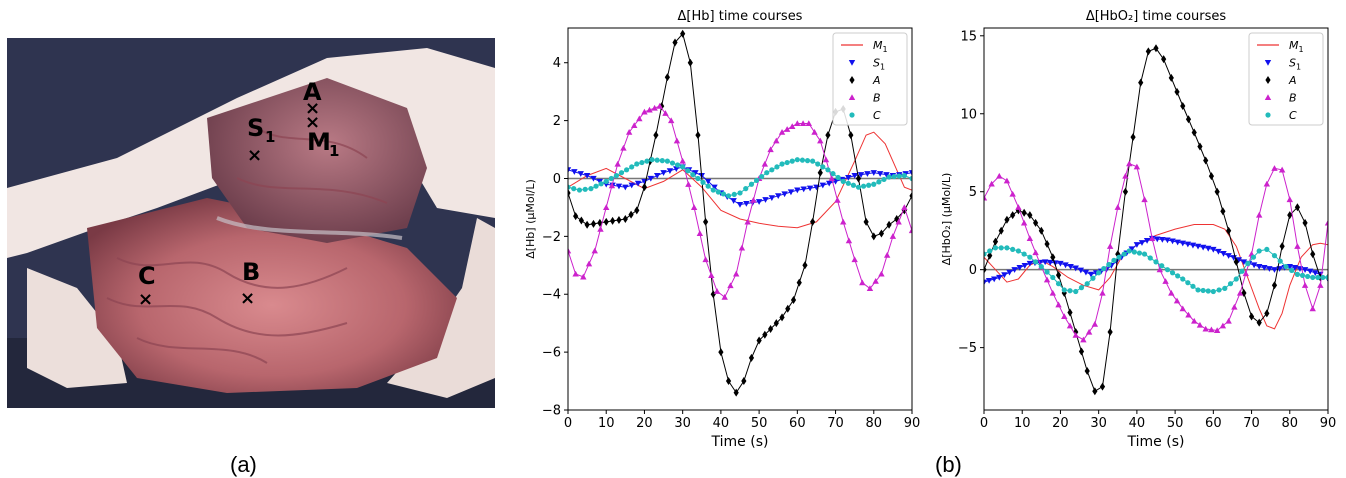 The image size is (1346, 478). Describe the element at coordinates (946, 219) in the screenshot. I see `y-axis-label: Δ[HbO₂] (μMol/L)` at that location.